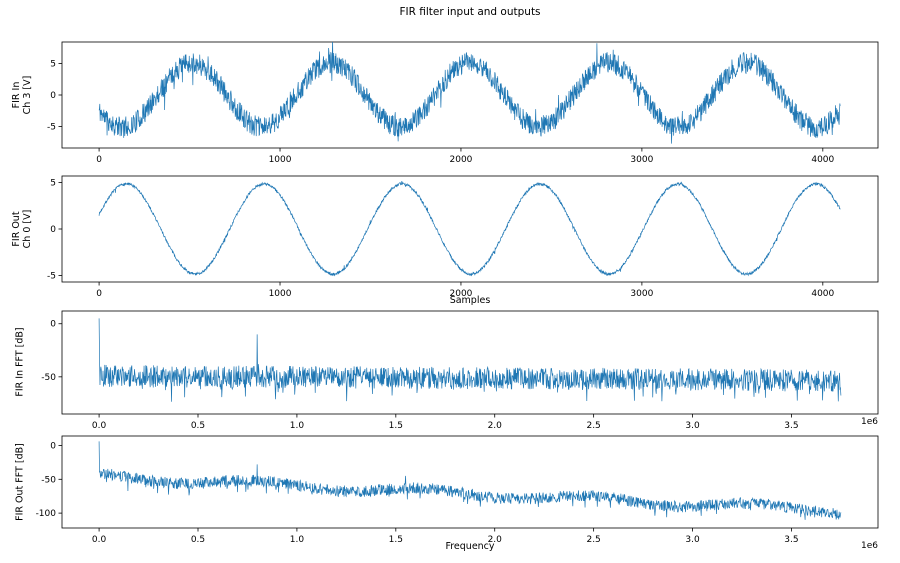 The width and height of the screenshot is (900, 563). What do you see at coordinates (470, 300) in the screenshot?
I see `x-axis-label-samples: Samples` at bounding box center [470, 300].